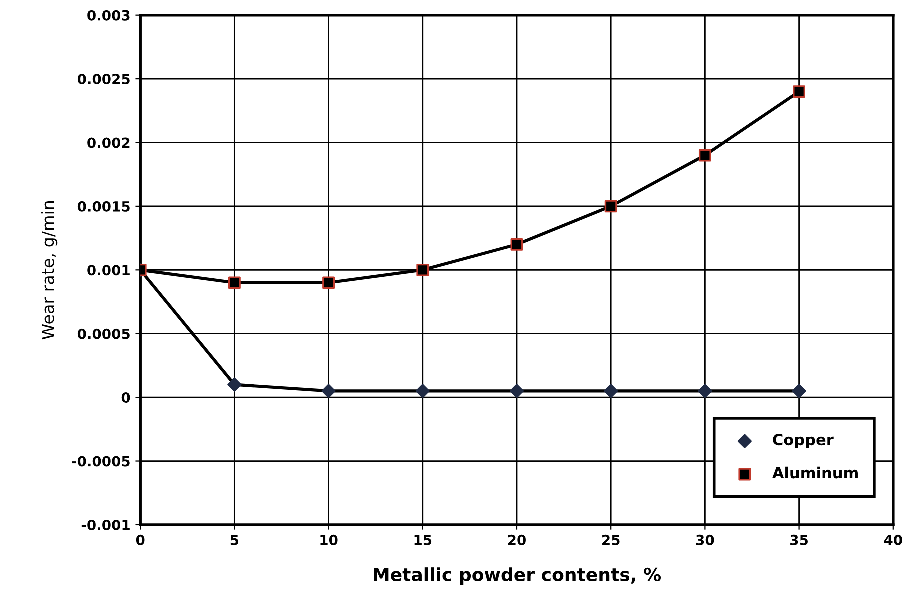  Describe the element at coordinates (517, 540) in the screenshot. I see `x-tick-label: 20` at that location.